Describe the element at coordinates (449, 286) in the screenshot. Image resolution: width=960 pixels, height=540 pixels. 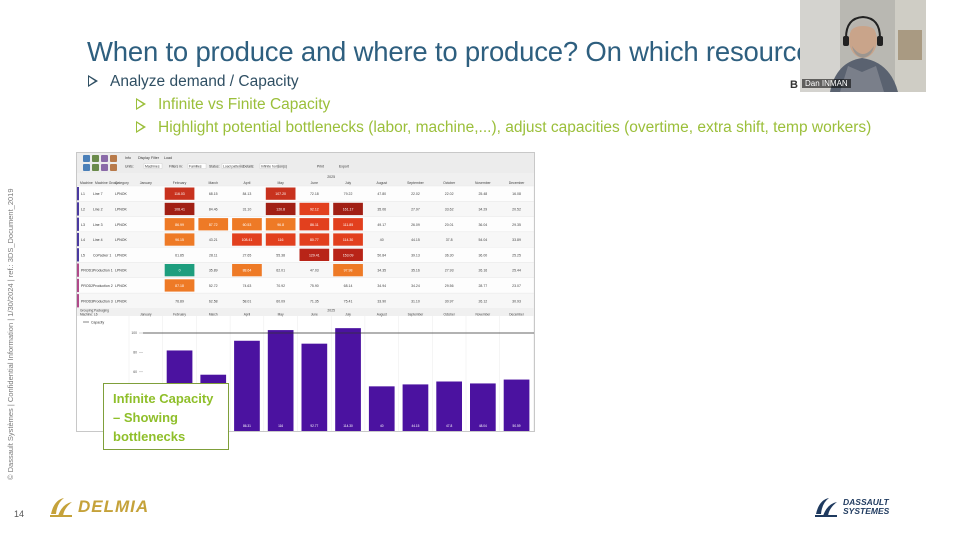
I see `load-cell-value: 29.56` at that location.